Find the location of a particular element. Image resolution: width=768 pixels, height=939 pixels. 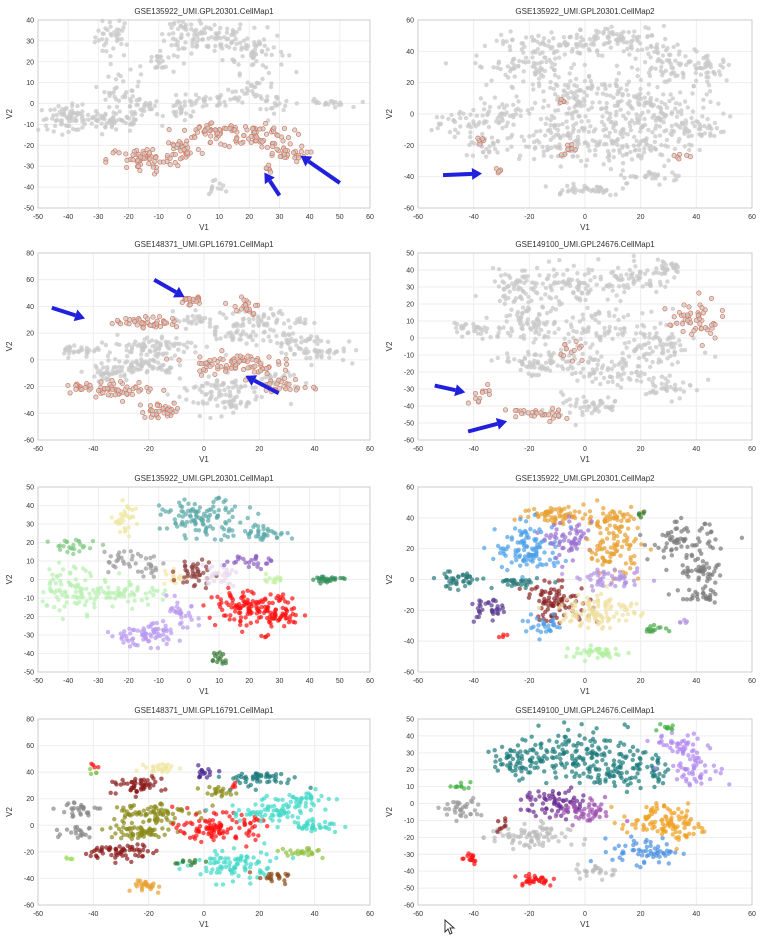

x-tick-label: -30 is located at coordinates (98, 681).